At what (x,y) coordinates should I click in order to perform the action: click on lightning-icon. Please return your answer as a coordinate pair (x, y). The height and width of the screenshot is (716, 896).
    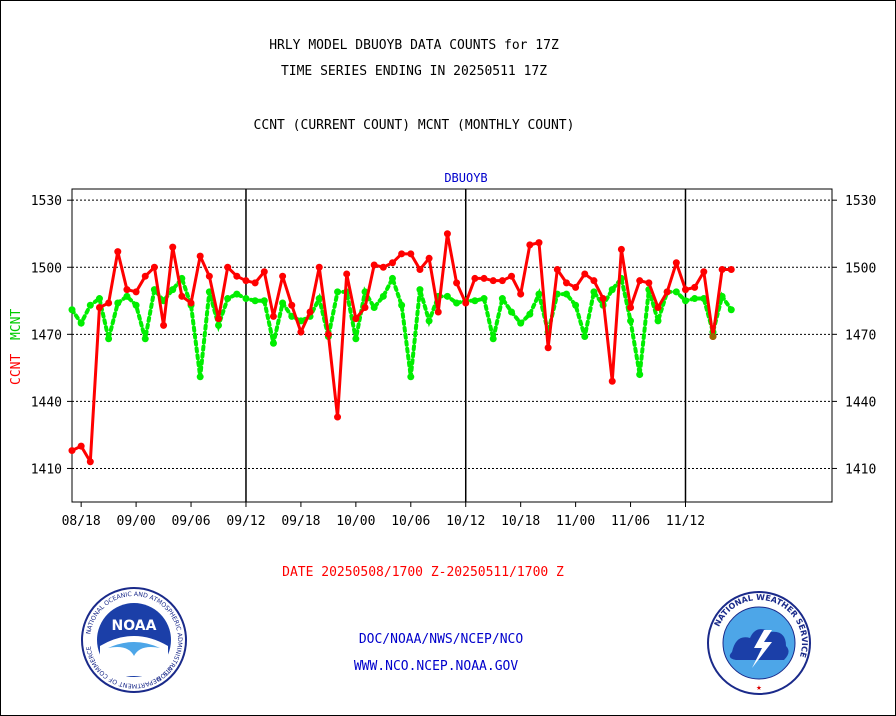
    Looking at the image, I should click on (762, 649).